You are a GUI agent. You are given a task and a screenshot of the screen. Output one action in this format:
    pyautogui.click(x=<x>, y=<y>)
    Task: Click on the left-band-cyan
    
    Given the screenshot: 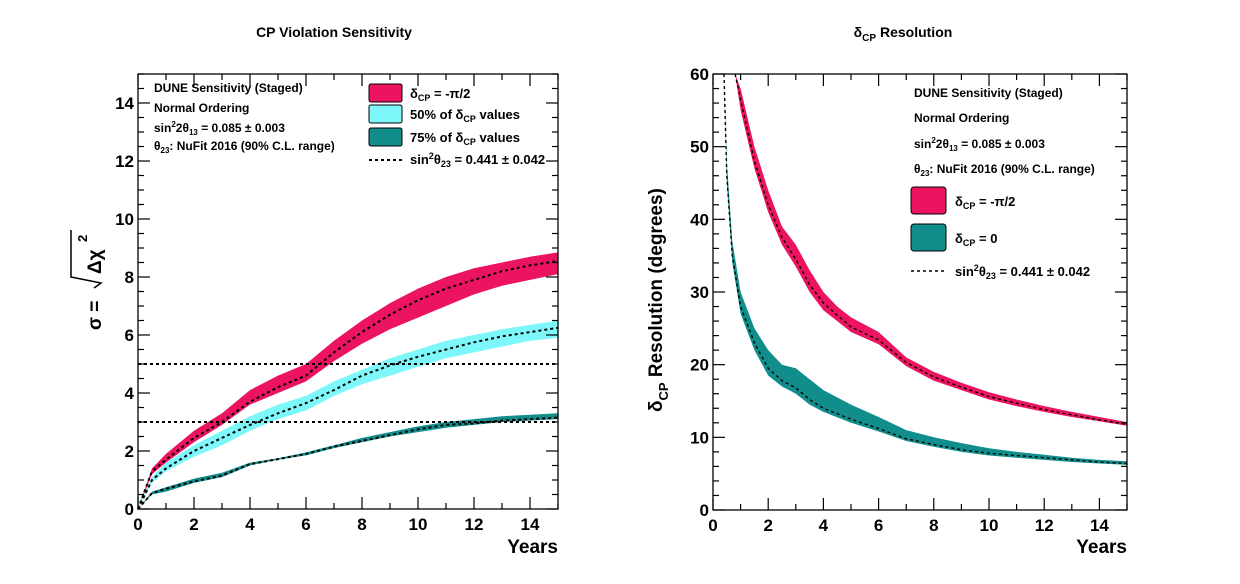 What is the action you would take?
    pyautogui.click(x=348, y=414)
    